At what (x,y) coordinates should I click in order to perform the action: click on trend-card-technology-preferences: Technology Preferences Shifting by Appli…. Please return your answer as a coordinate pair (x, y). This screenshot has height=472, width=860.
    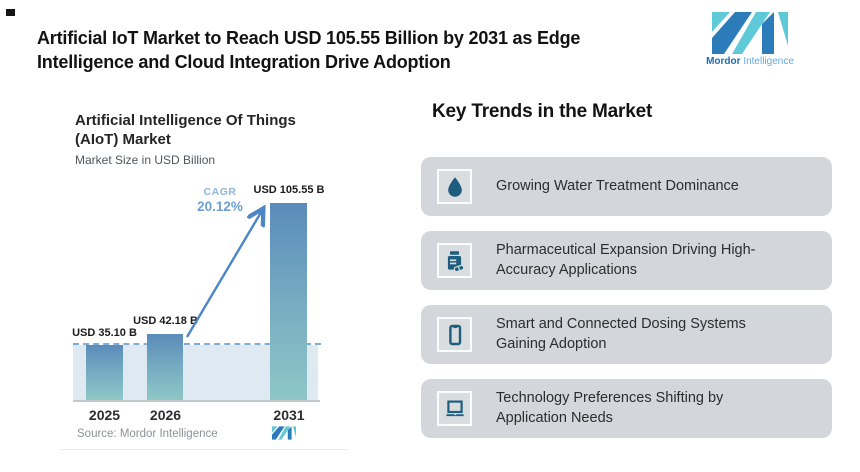
    Looking at the image, I should click on (626, 408).